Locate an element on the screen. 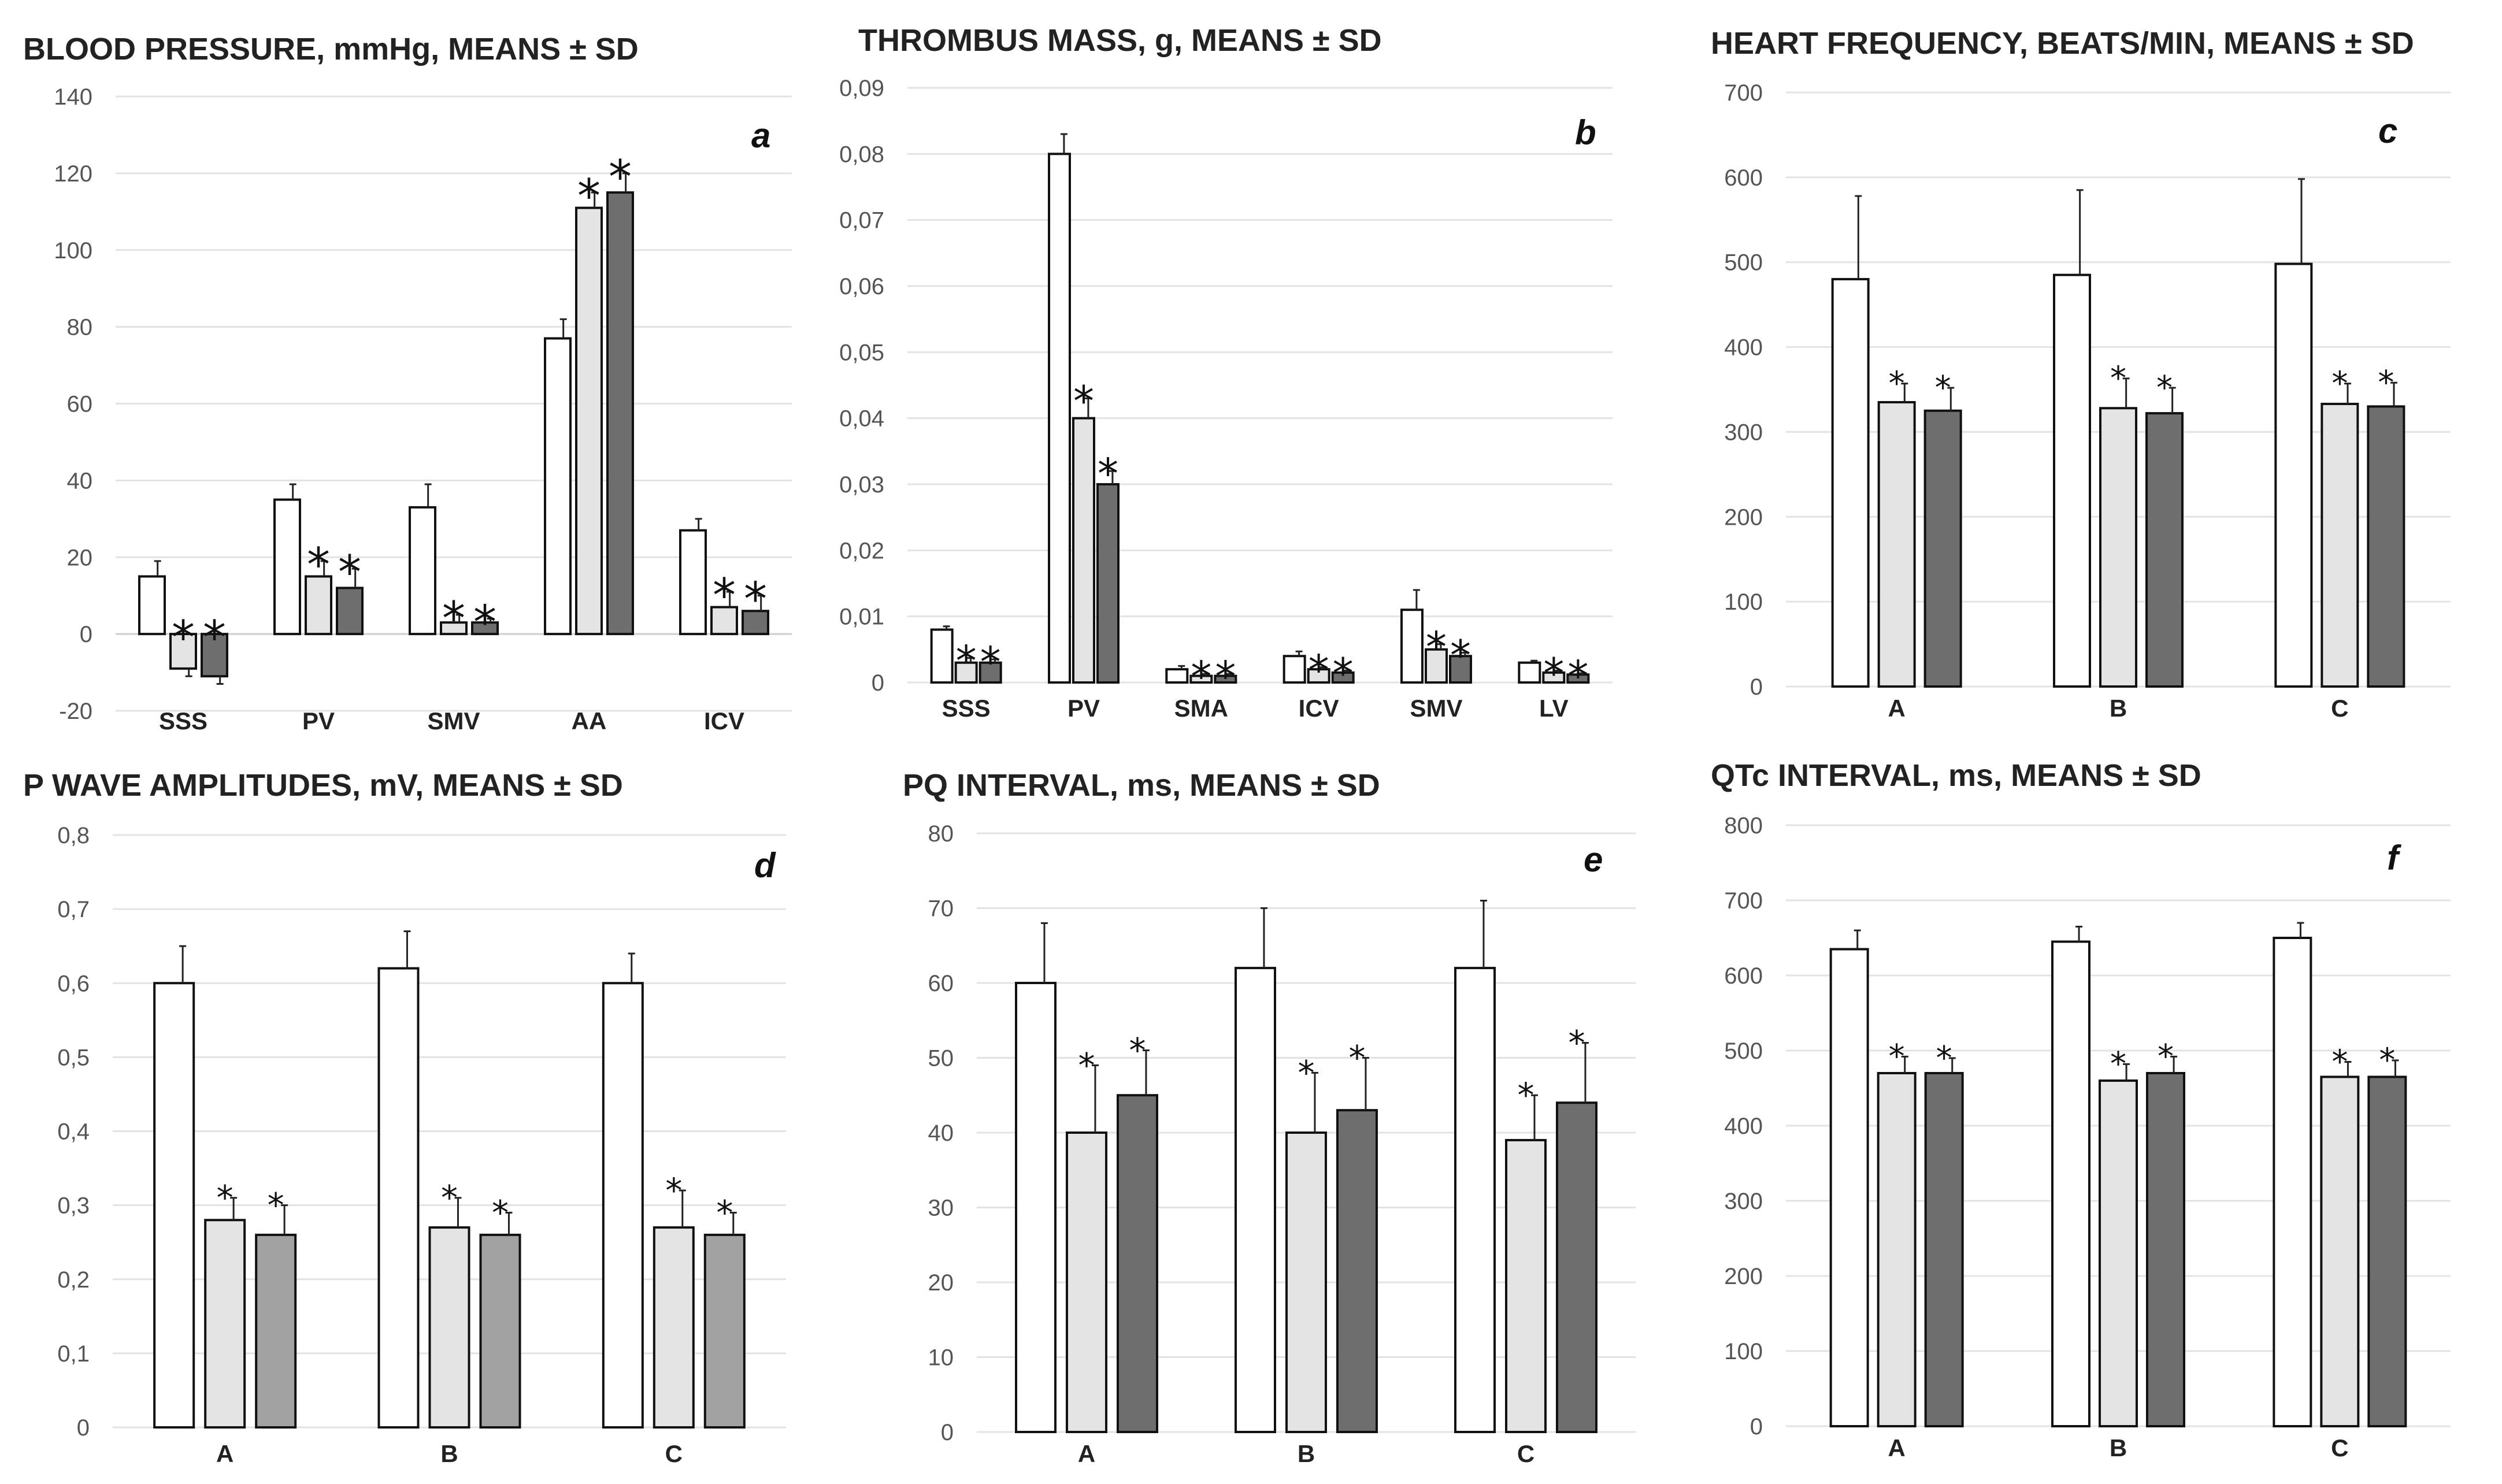 The image size is (2502, 1484). category-label: SMA is located at coordinates (1201, 708).